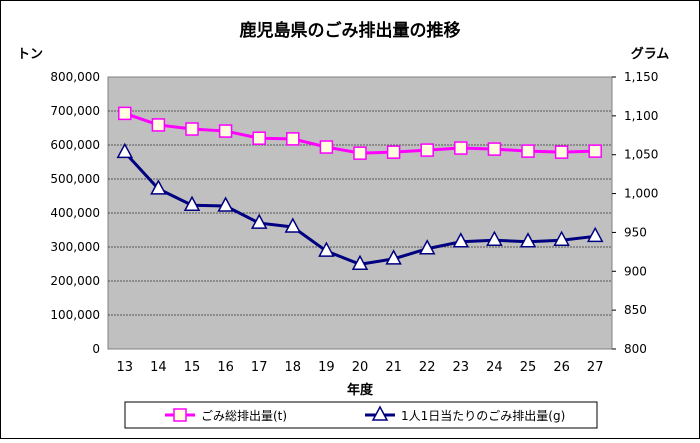 The height and width of the screenshot is (443, 700). Describe the element at coordinates (635, 271) in the screenshot. I see `y-right-tick-label: 900` at that location.